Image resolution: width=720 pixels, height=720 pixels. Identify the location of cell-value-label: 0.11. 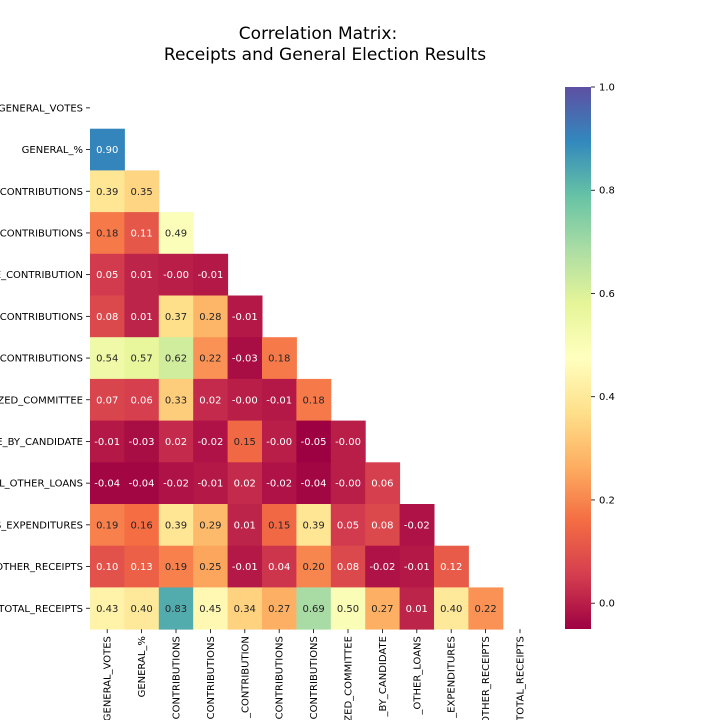
(141, 233).